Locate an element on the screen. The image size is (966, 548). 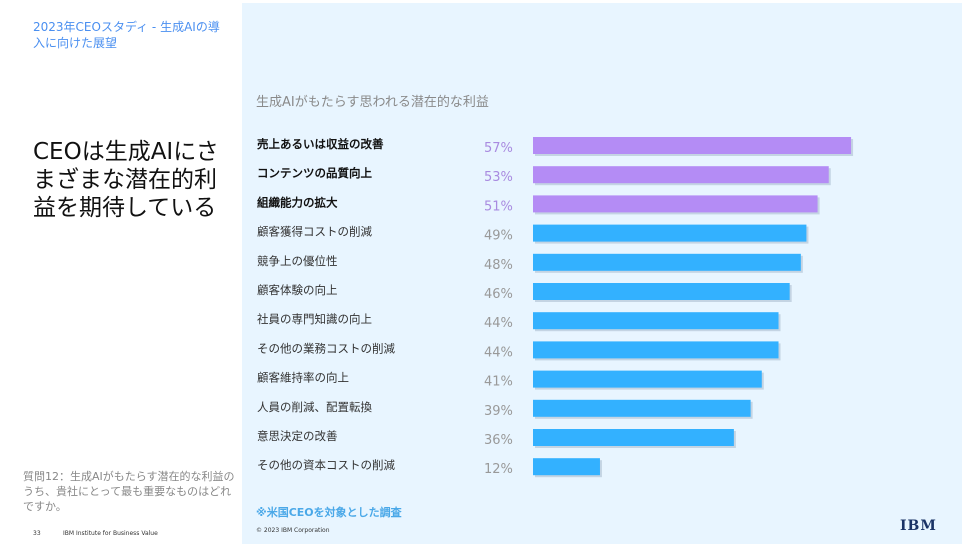
study-title: 2023年CEOスタディ - 生成AIの導入に向けた展望 is located at coordinates (126, 35).